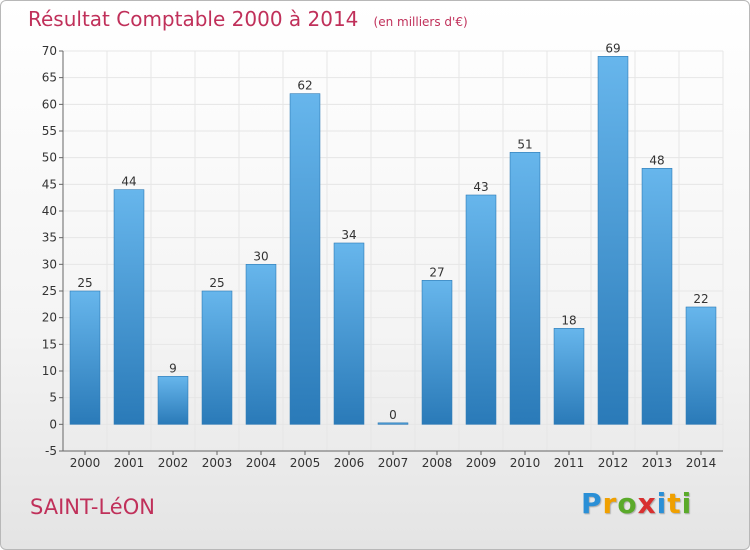  I want to click on y-tick-label: 0, so click(53, 424).